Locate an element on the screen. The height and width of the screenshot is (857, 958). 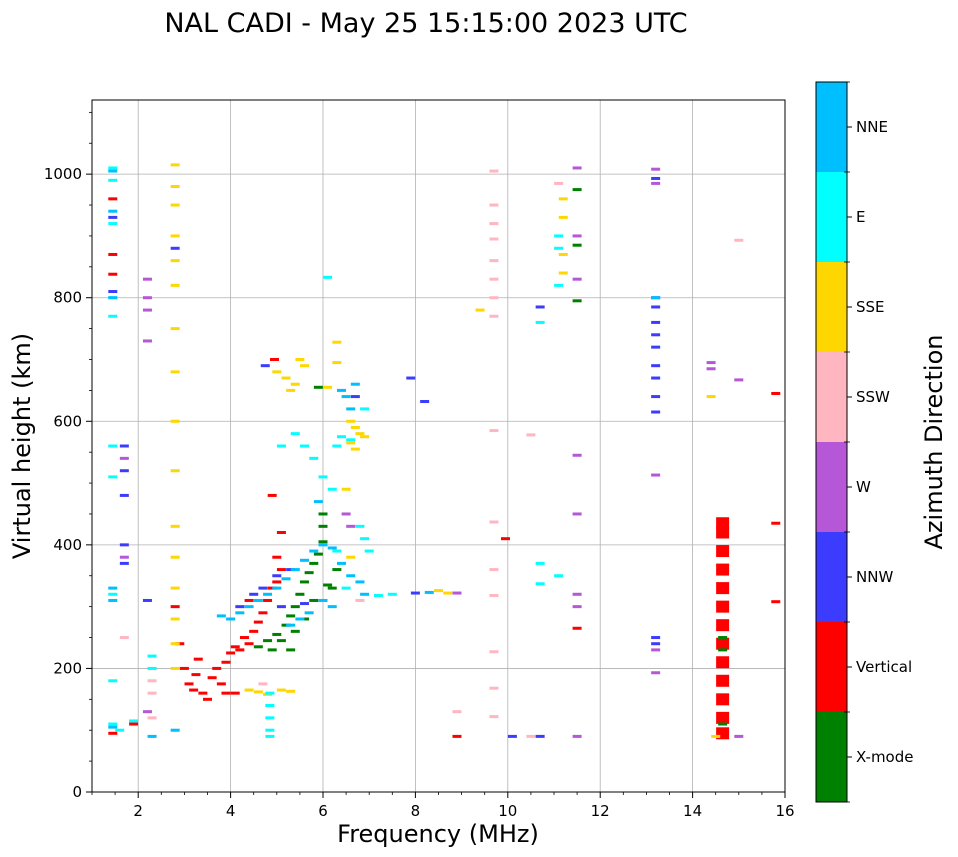
x-tick-label: 12 is located at coordinates (600, 811).